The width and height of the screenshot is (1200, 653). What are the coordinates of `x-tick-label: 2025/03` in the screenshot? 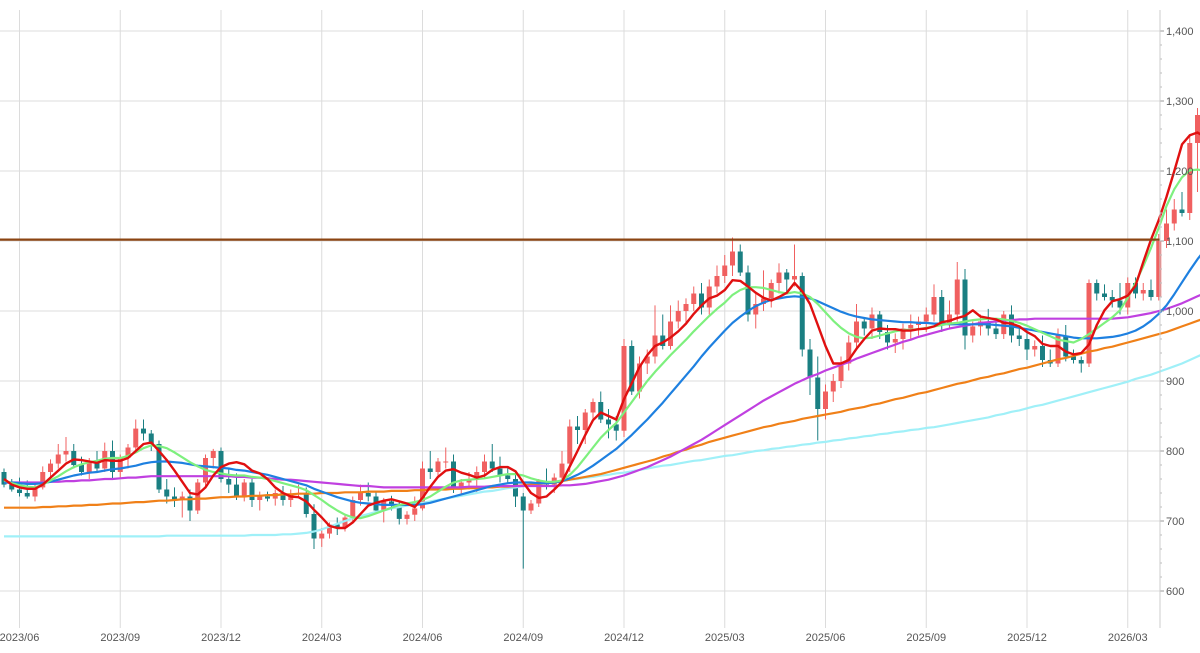 It's located at (725, 638).